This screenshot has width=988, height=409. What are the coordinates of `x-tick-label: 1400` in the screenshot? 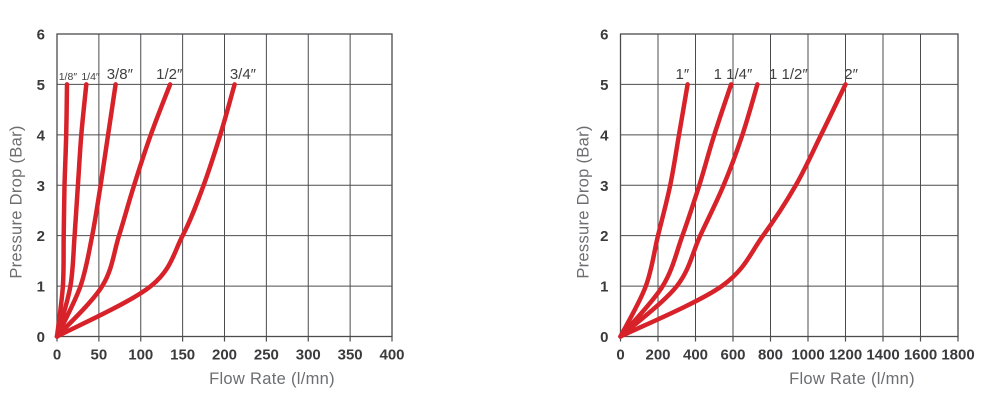 It's located at (882, 355).